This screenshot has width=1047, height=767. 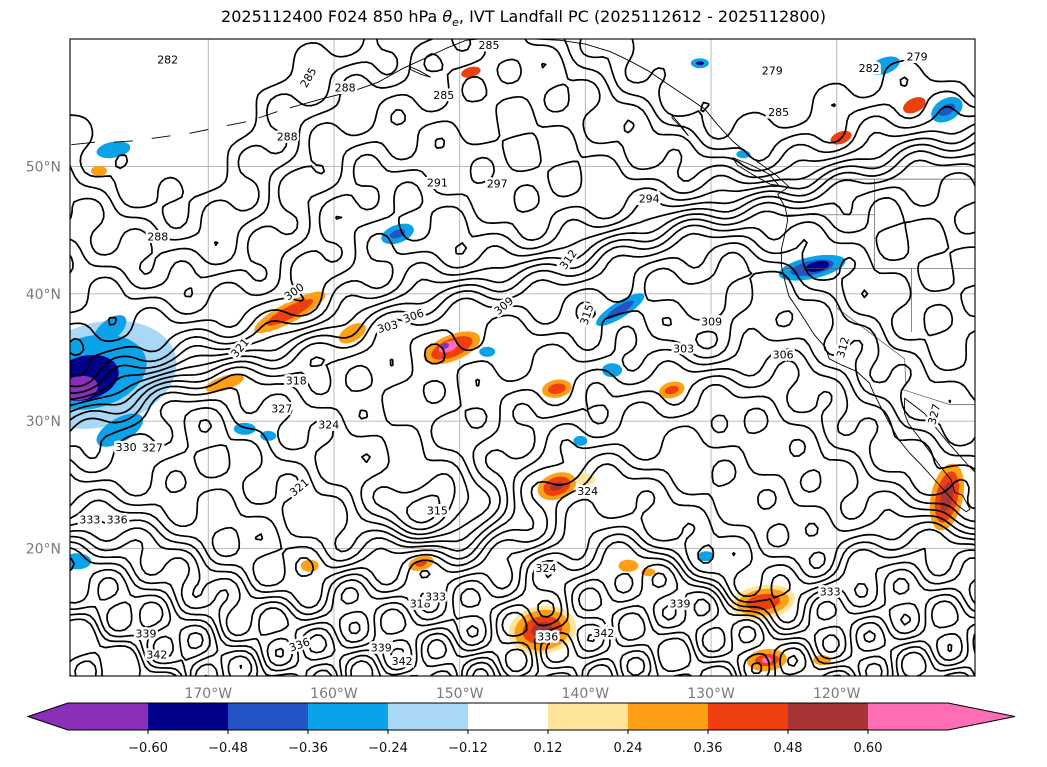 What do you see at coordinates (521, 716) in the screenshot?
I see `colorbar-outline` at bounding box center [521, 716].